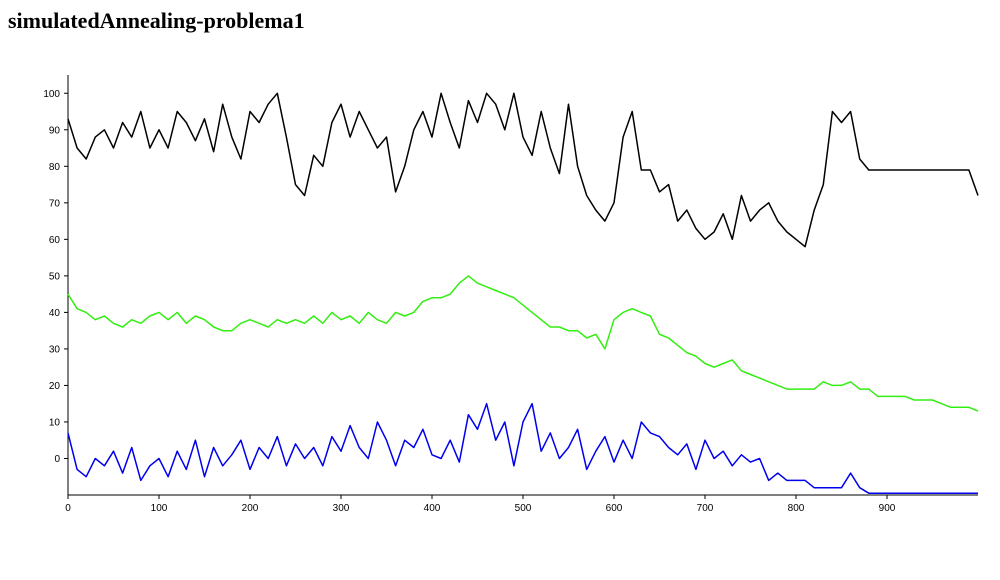 This screenshot has width=1000, height=580. Describe the element at coordinates (55, 240) in the screenshot. I see `y-tick-label: 60` at that location.